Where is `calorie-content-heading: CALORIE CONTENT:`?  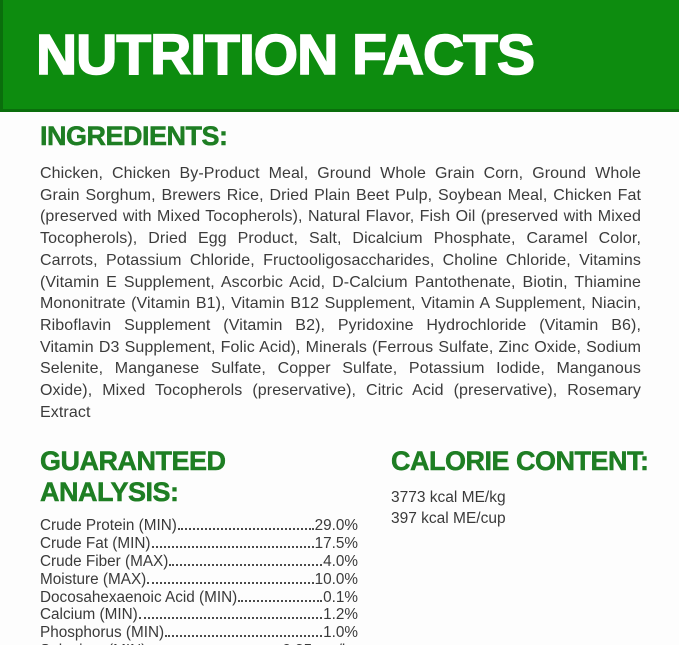
calorie-content-heading: CALORIE CONTENT: is located at coordinates (520, 461).